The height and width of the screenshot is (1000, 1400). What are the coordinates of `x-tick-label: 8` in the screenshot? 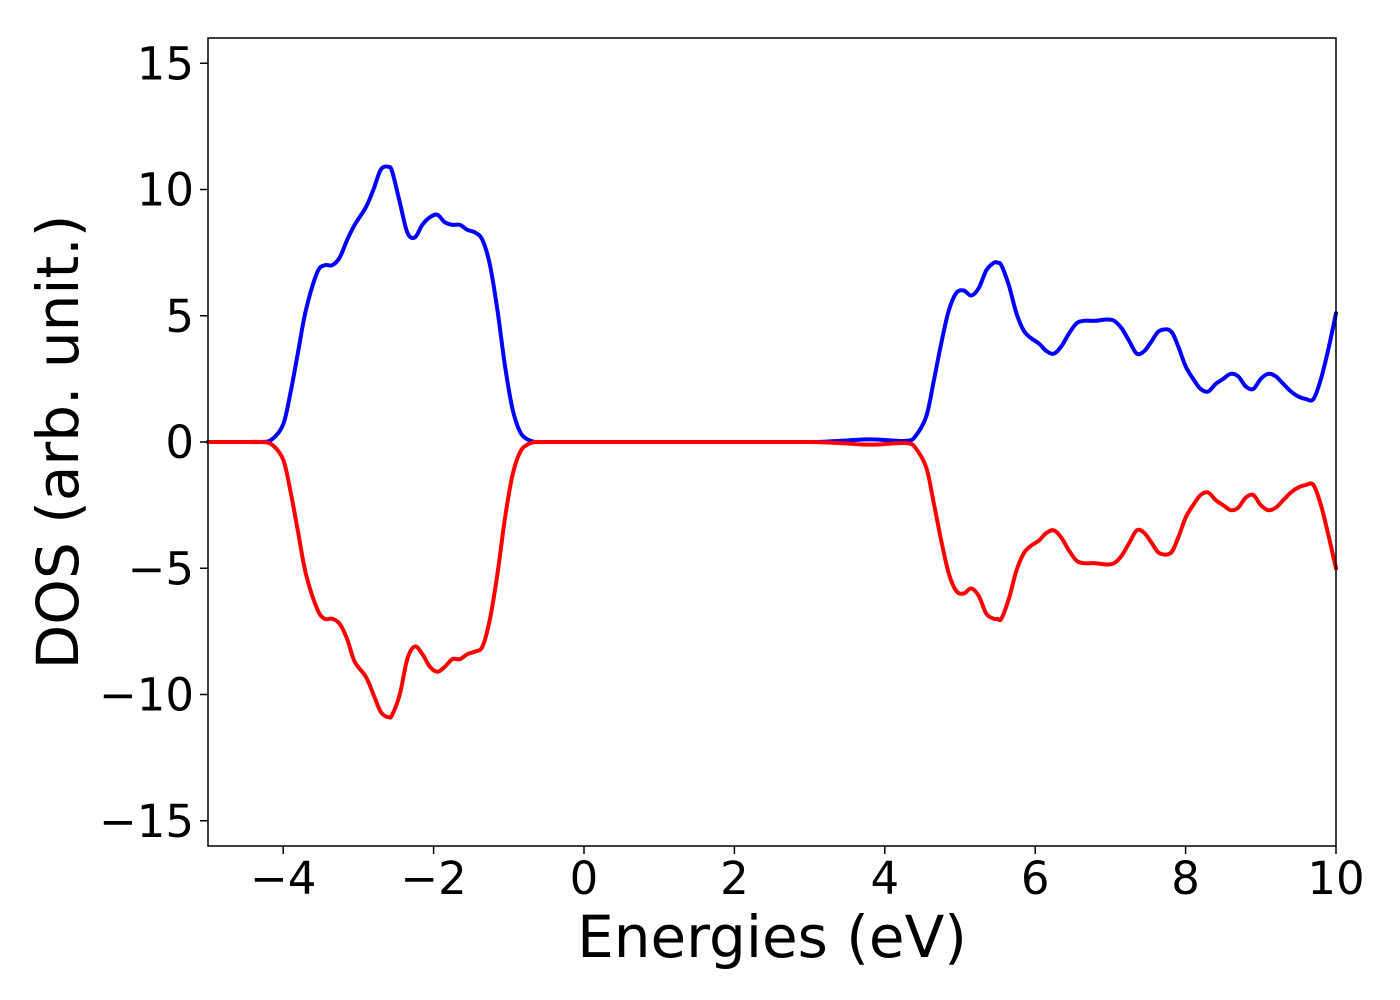 It's located at (1185, 878).